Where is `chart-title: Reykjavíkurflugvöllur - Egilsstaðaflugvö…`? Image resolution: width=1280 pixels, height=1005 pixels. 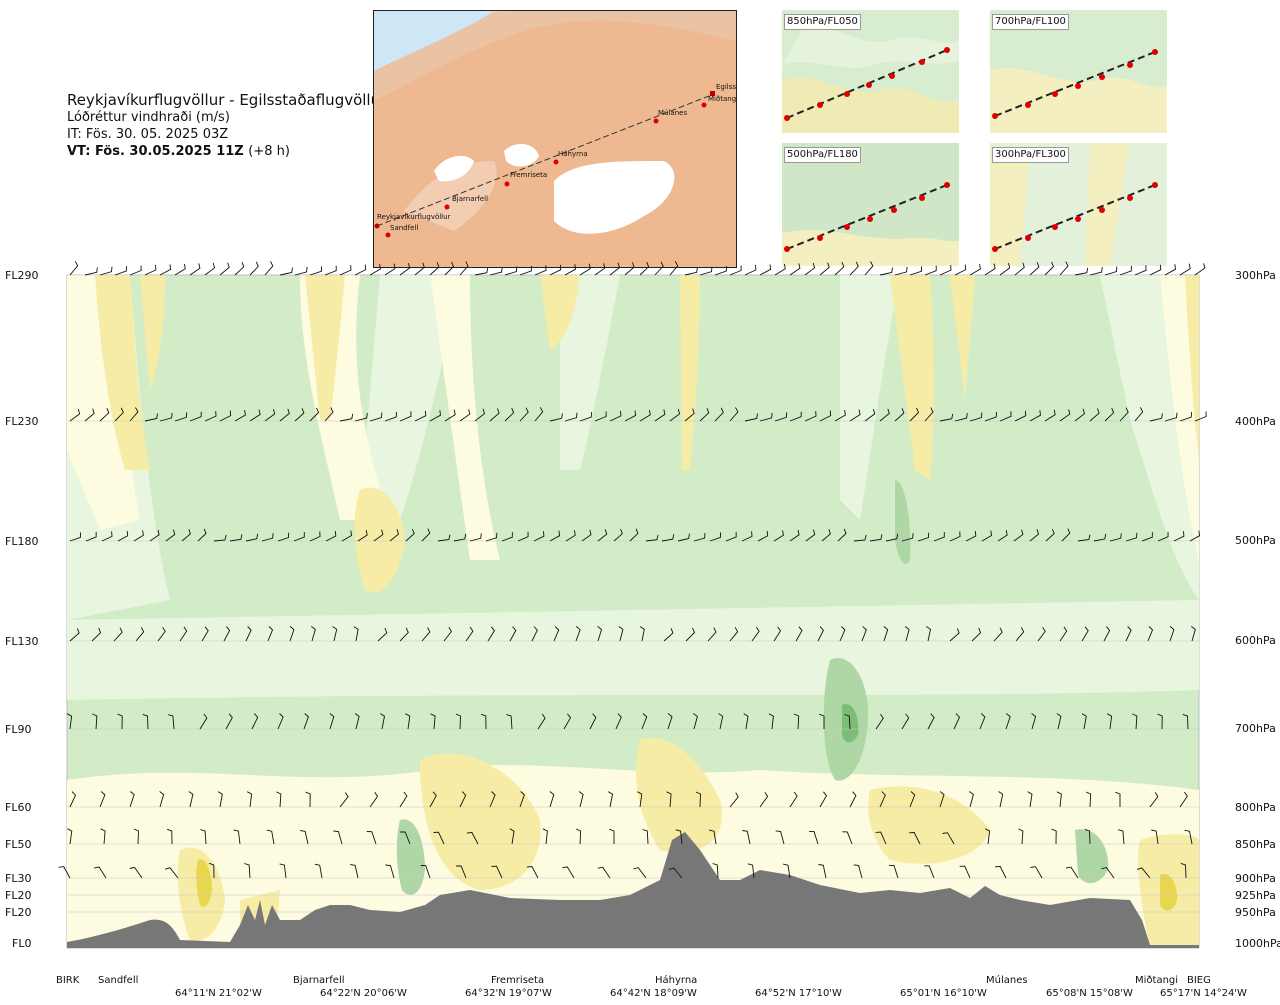 chart-title: Reykjavíkurflugvöllur - Egilsstaðaflugvö… is located at coordinates (227, 100).